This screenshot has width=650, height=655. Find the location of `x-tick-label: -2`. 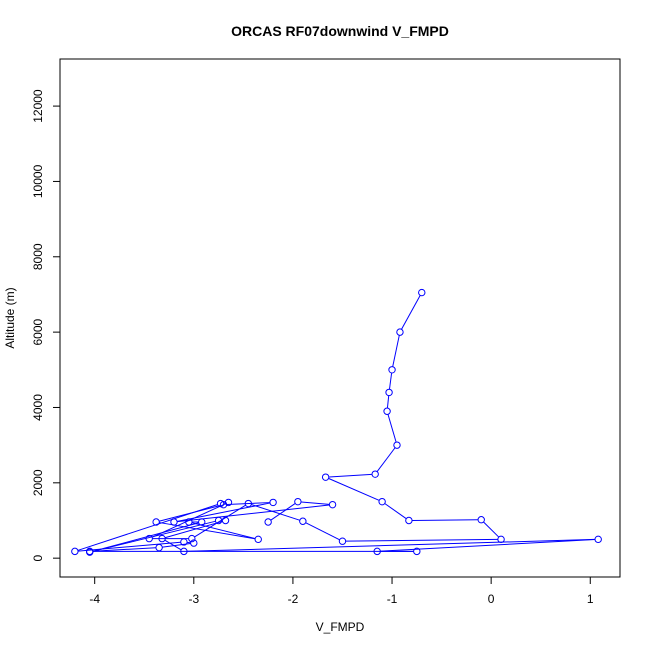

x-tick-label: -2 is located at coordinates (293, 599).